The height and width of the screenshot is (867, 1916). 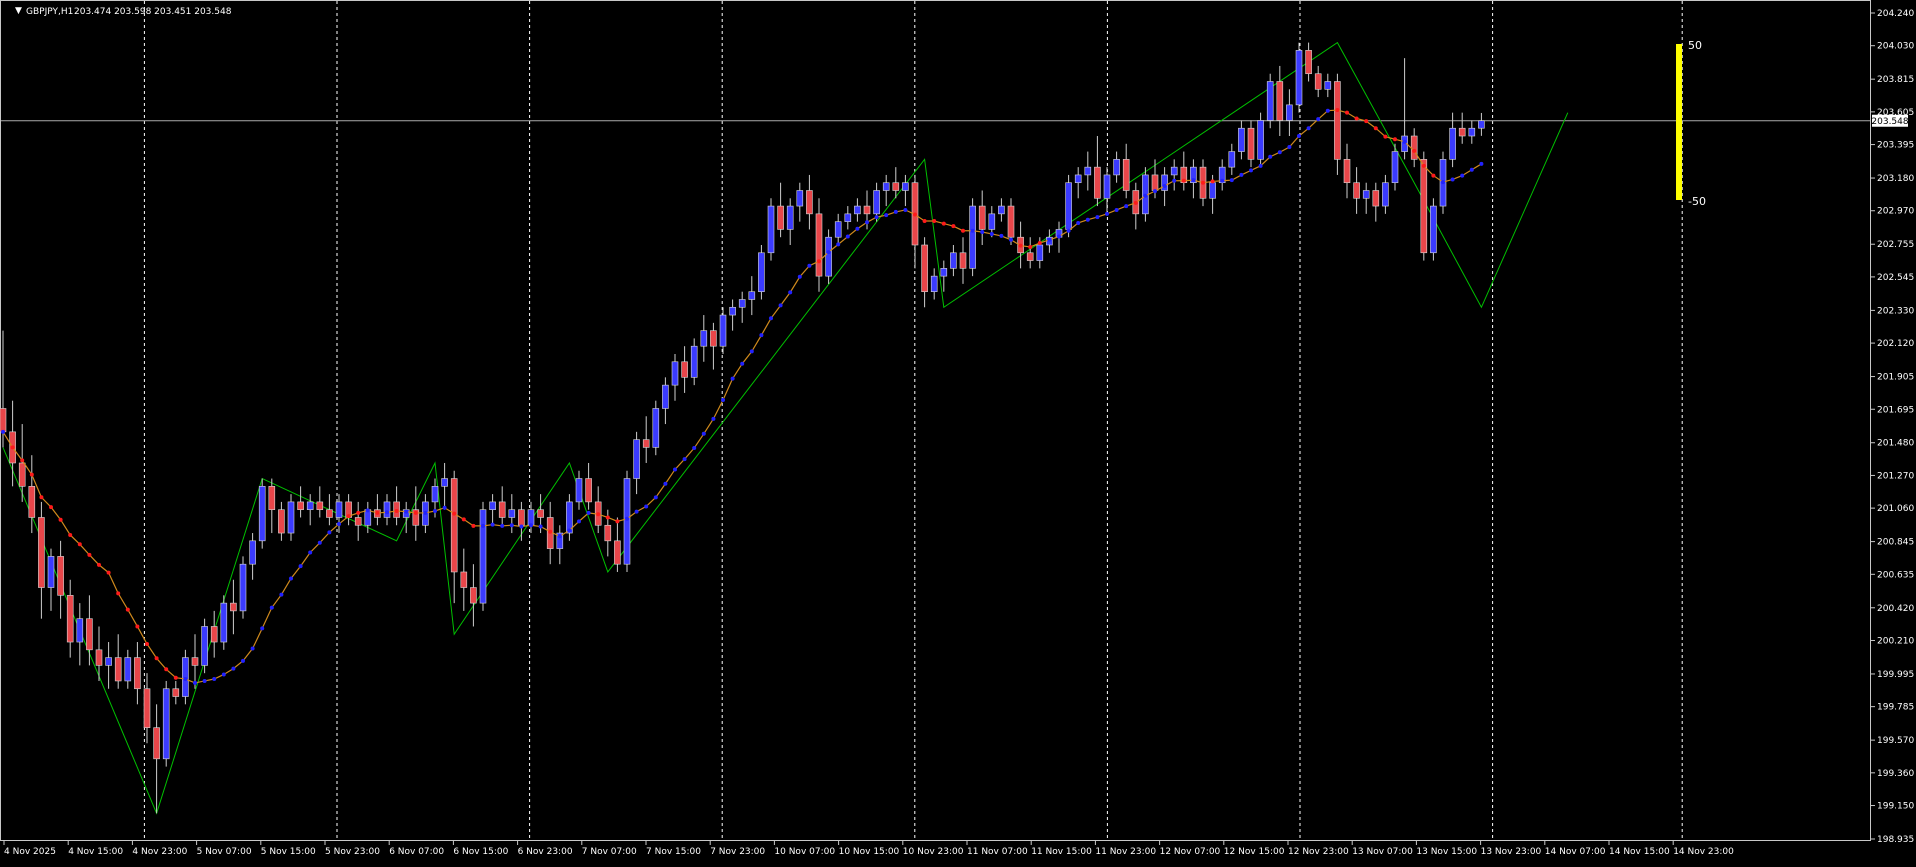 What do you see at coordinates (1895, 807) in the screenshot?
I see `price-tick-label: 199.150` at bounding box center [1895, 807].